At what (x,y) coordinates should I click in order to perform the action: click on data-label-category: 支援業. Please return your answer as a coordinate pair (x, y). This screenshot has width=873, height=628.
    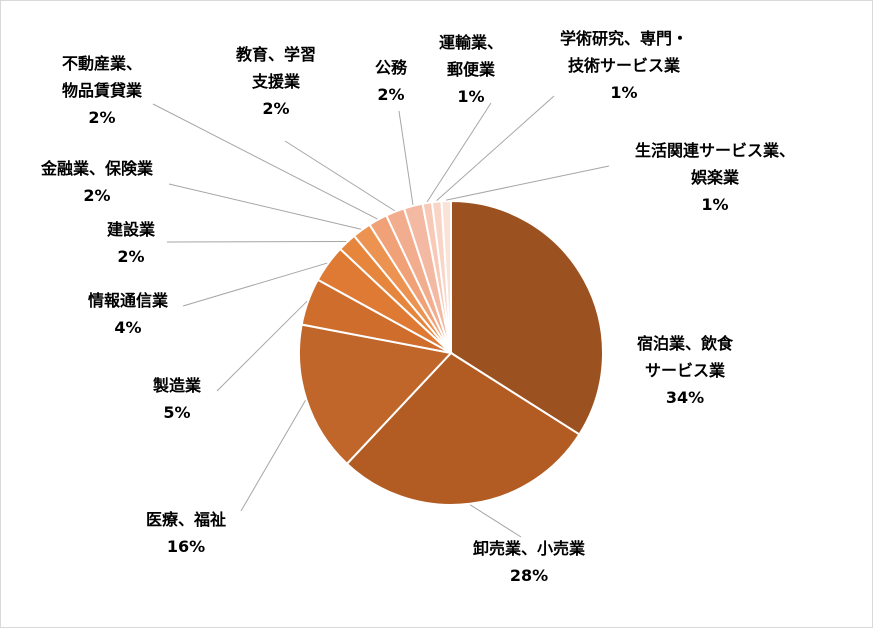
    Looking at the image, I should click on (276, 81).